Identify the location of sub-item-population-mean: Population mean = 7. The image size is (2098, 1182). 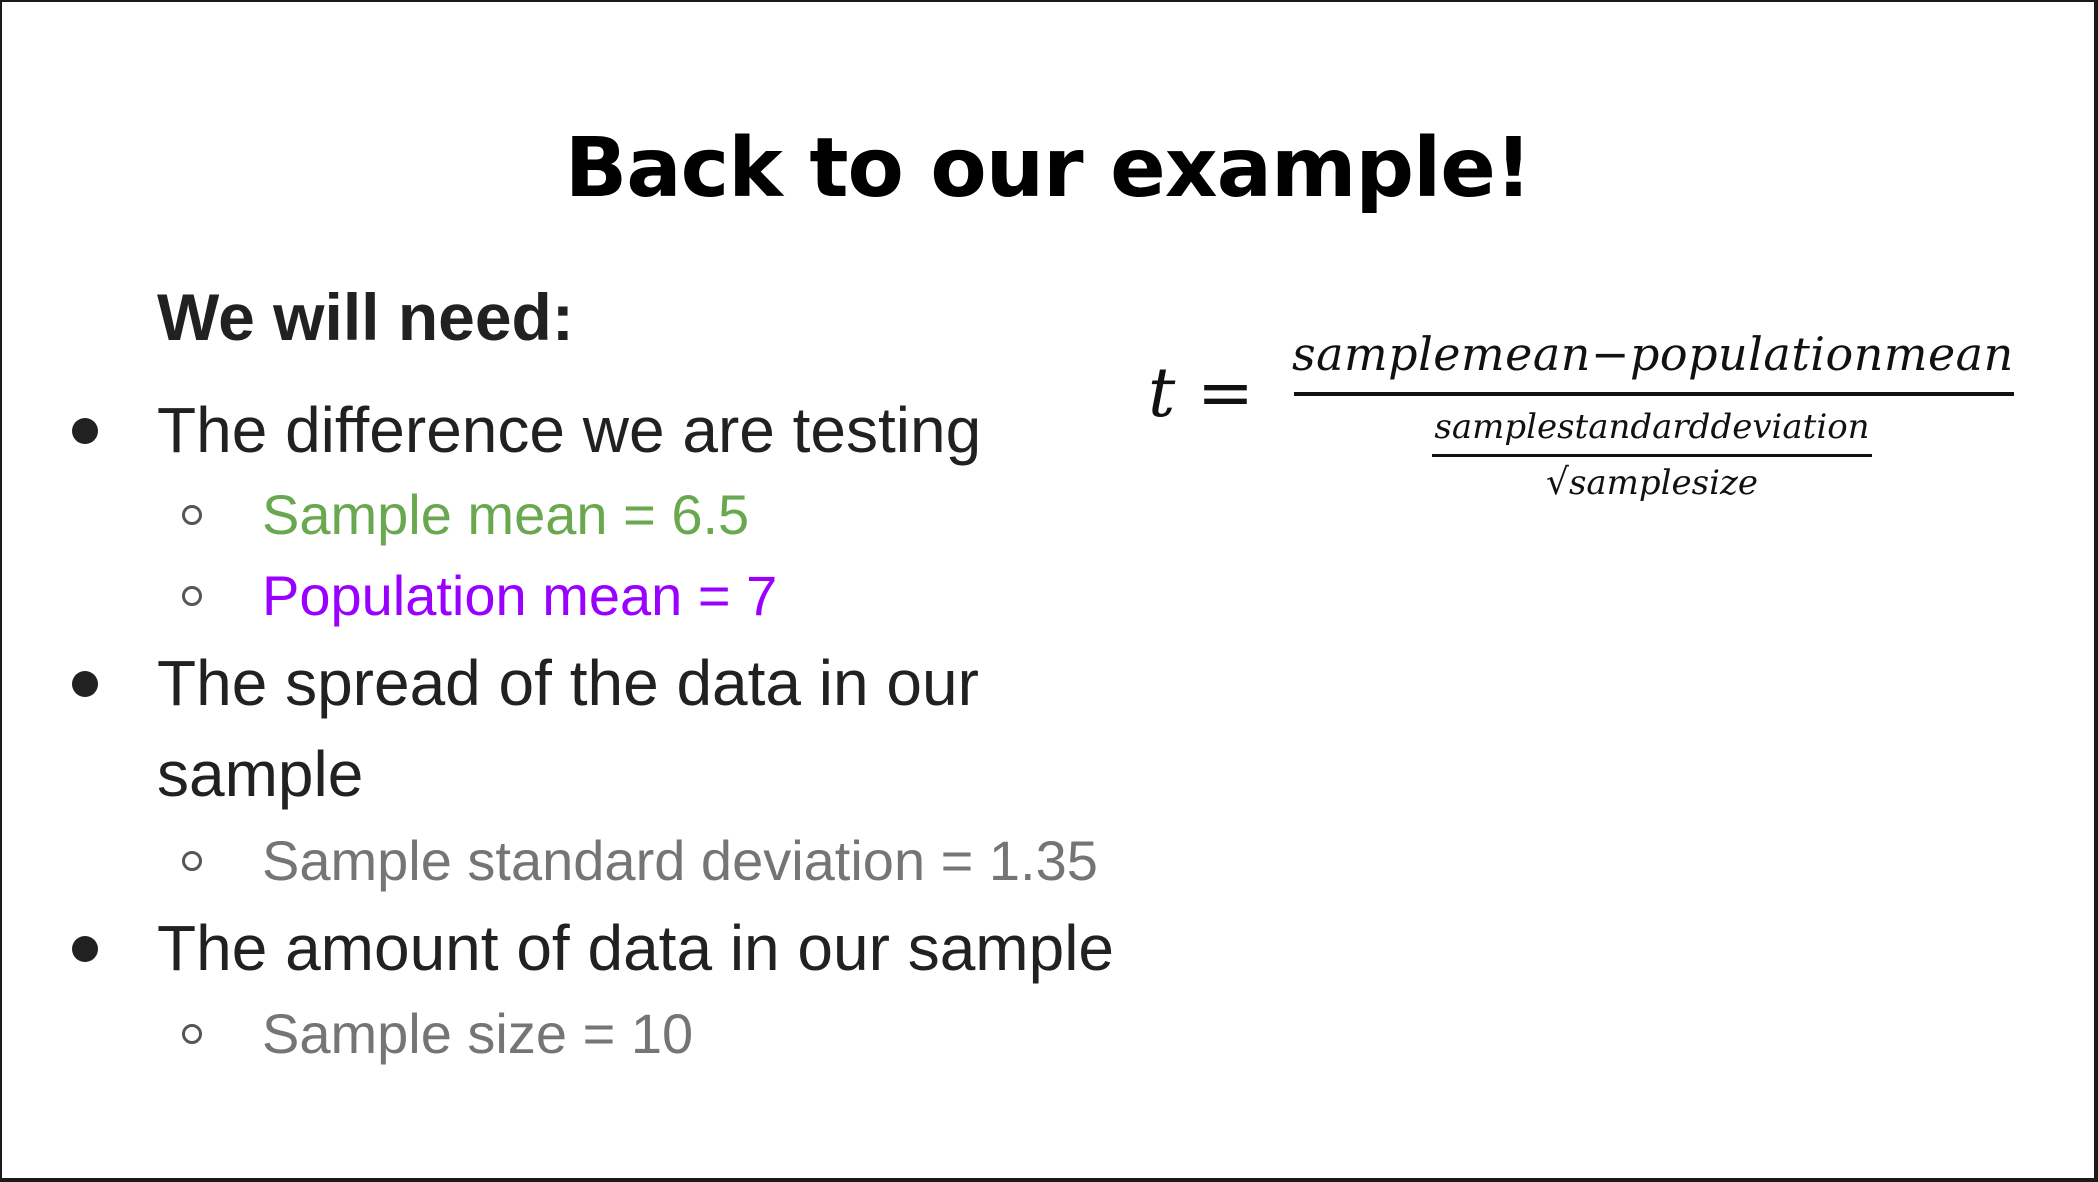
(520, 595).